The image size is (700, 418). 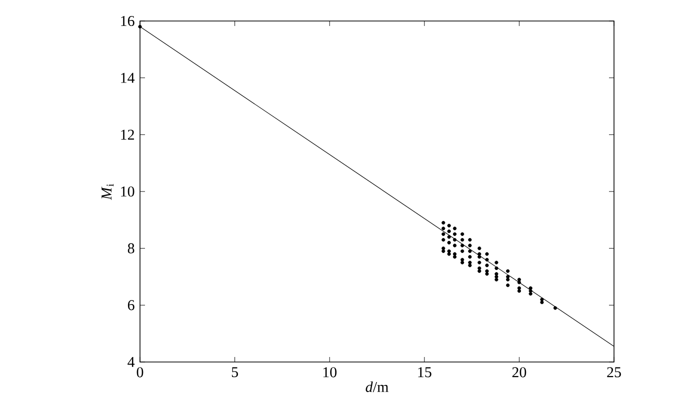 I want to click on y-tick-label: 6, so click(x=131, y=305).